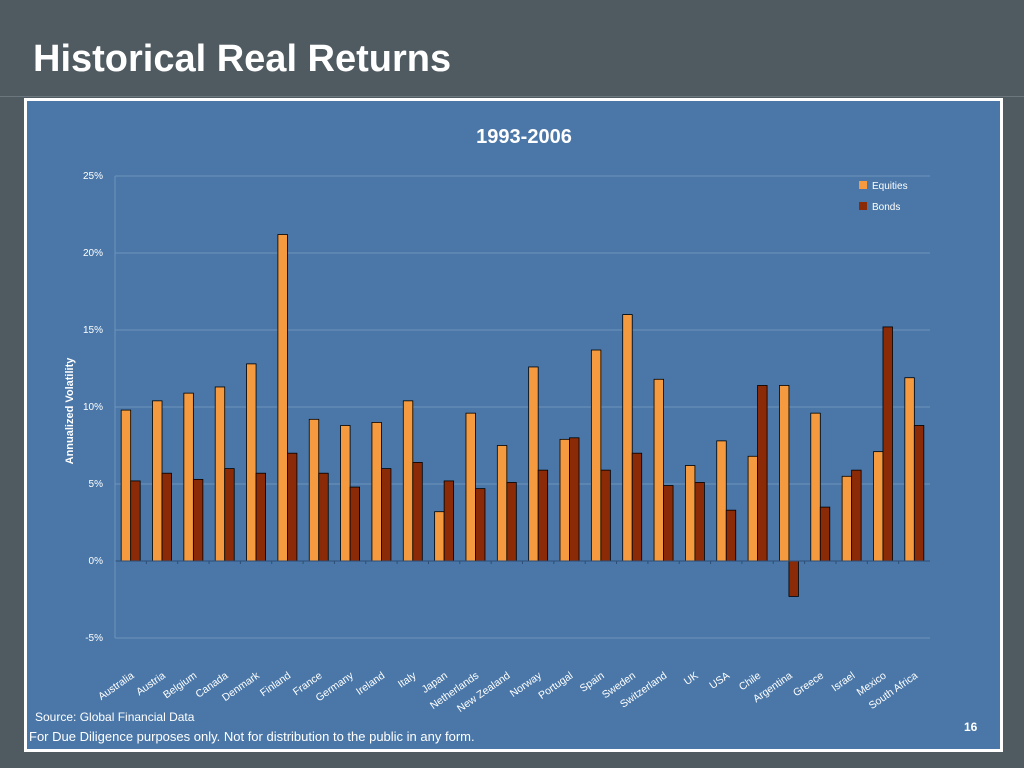 This screenshot has width=1024, height=768. I want to click on equities-bar-usa, so click(721, 501).